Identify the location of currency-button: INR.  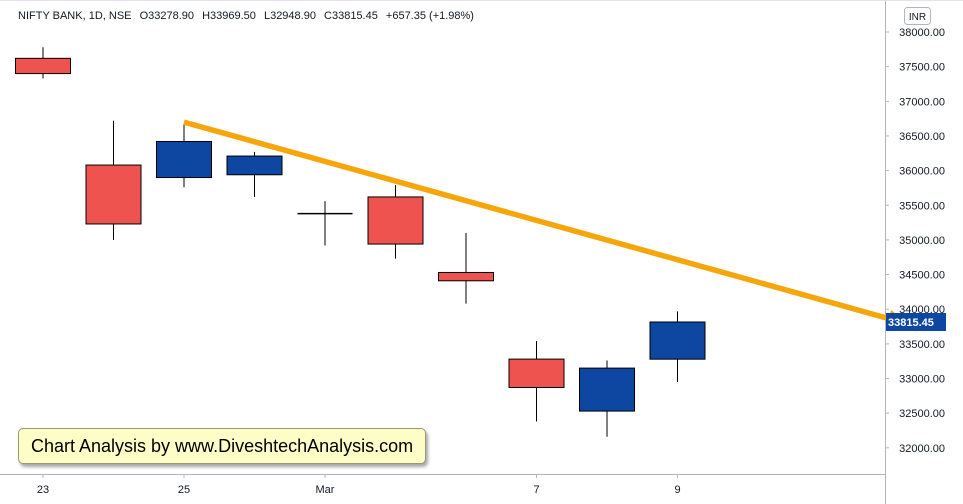
(917, 16).